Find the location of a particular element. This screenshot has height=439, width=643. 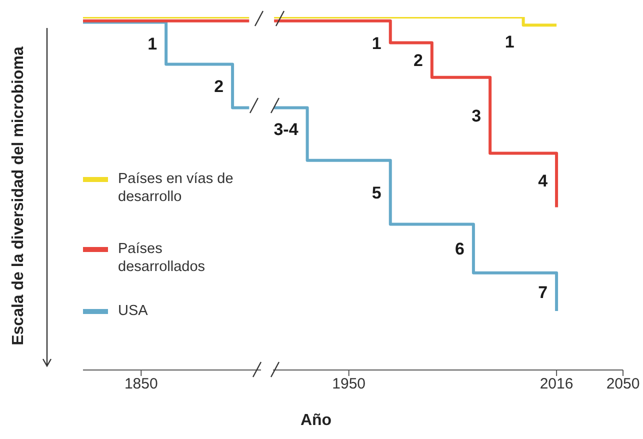

x-tick-label: 1950 is located at coordinates (349, 384).